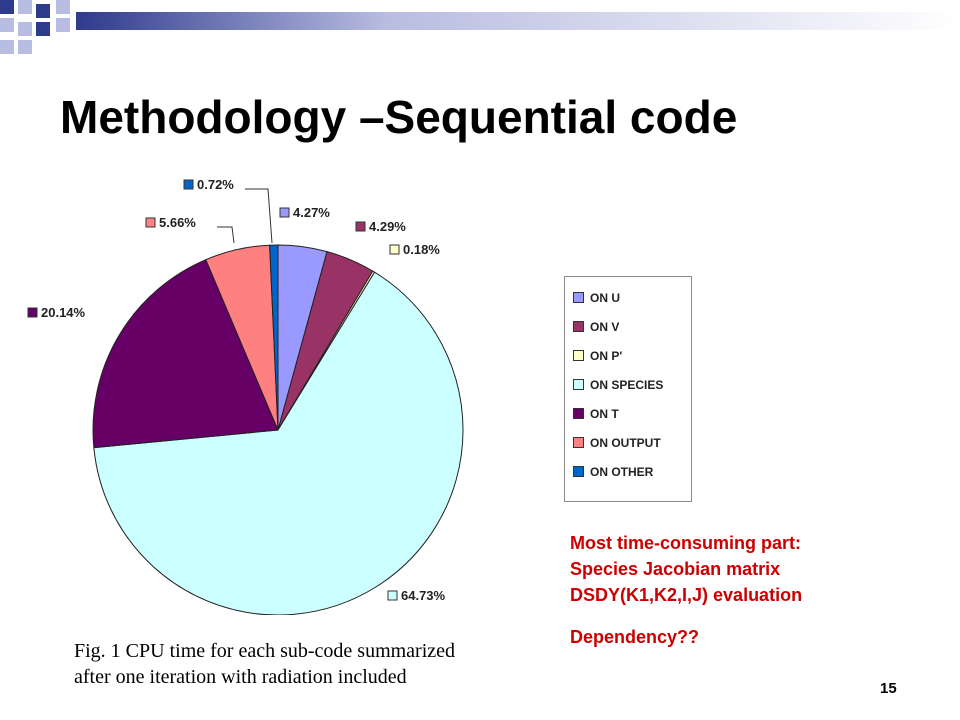 The width and height of the screenshot is (960, 720). What do you see at coordinates (686, 595) in the screenshot?
I see `note-line: DSDY(K1,K2,I,J) evaluation` at bounding box center [686, 595].